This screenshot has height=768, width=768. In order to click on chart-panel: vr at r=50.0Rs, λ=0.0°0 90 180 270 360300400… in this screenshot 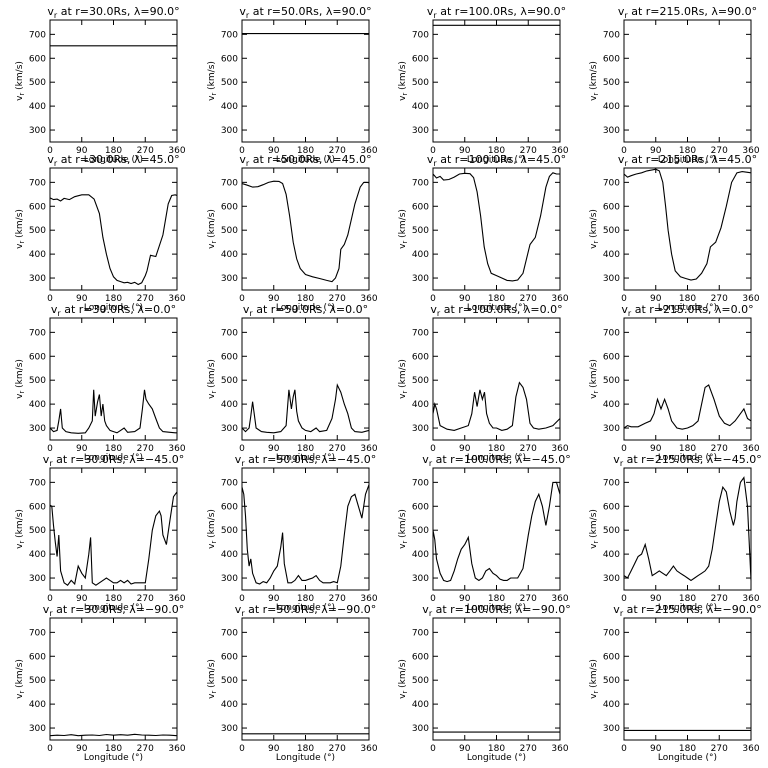, I will do `click(292, 383)`.